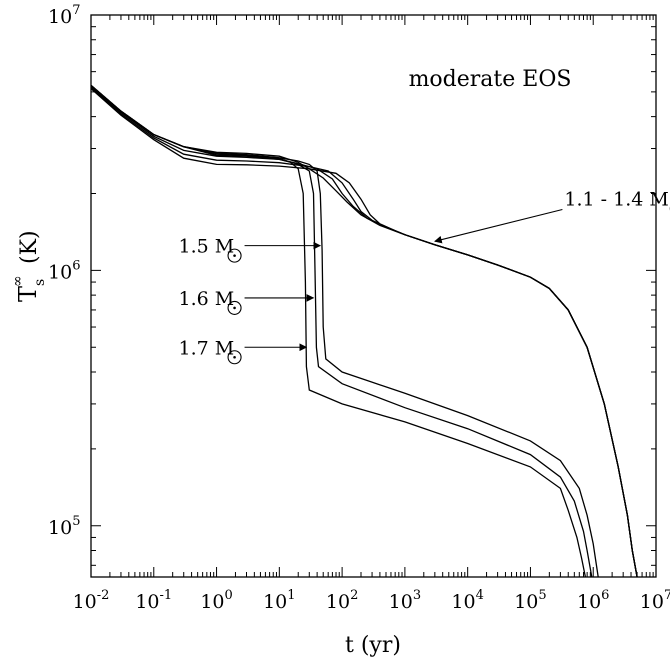 The height and width of the screenshot is (666, 670). What do you see at coordinates (371, 600) in the screenshot?
I see `x-tick-labels: 10⁻² 10⁻¹ 10⁰ 10¹ 10² 10³ 10⁴ 10⁵ 10⁶ 10⁷` at bounding box center [371, 600].